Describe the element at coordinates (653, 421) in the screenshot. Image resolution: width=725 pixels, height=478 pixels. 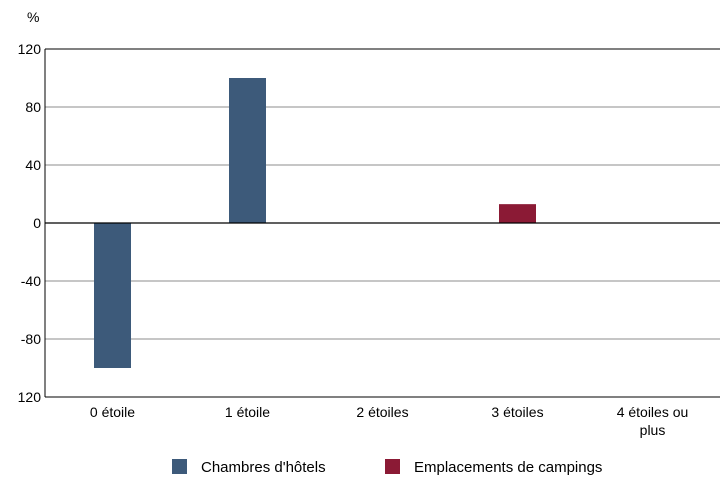
I see `x-category-label: 4 étoiles ou plus` at that location.